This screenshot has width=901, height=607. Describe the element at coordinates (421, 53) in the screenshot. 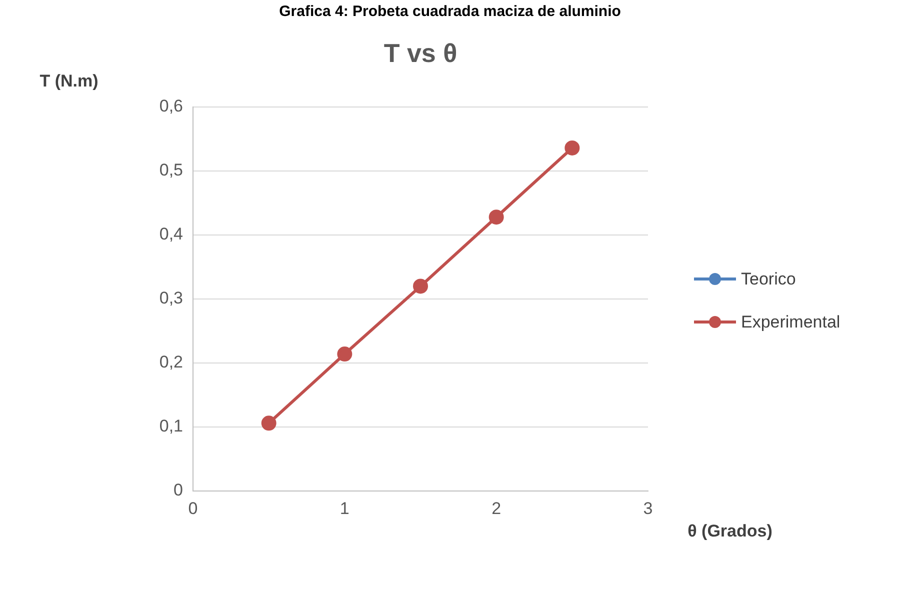

I see `chart-title: T vs θ` at that location.